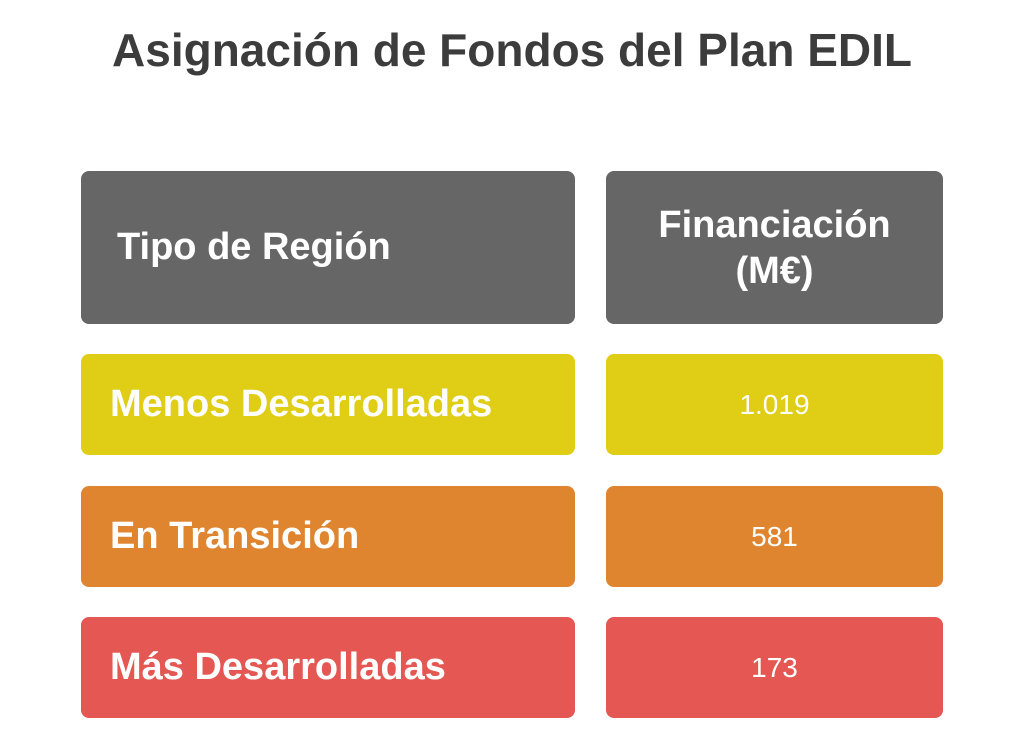 Image resolution: width=1024 pixels, height=748 pixels. Describe the element at coordinates (774, 667) in the screenshot. I see `row-value-mas-desarrolladas: 173` at that location.